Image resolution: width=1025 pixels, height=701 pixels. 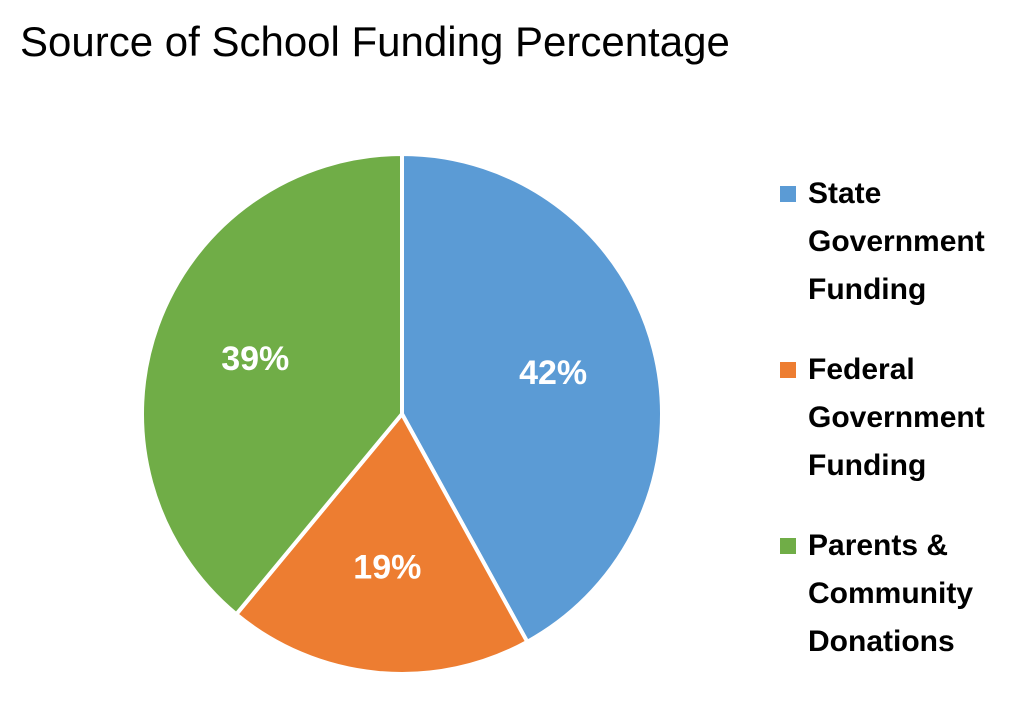 I want to click on legend-label-line: State, so click(x=845, y=193).